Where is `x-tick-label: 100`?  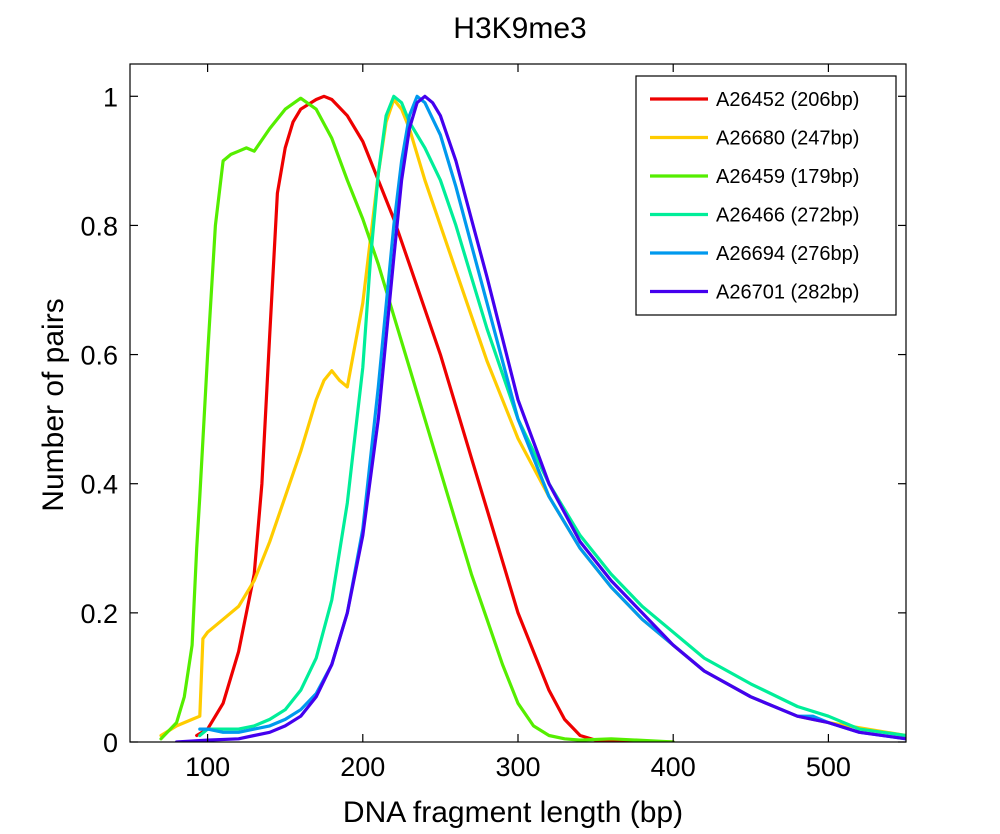 x-tick-label: 100 is located at coordinates (207, 767).